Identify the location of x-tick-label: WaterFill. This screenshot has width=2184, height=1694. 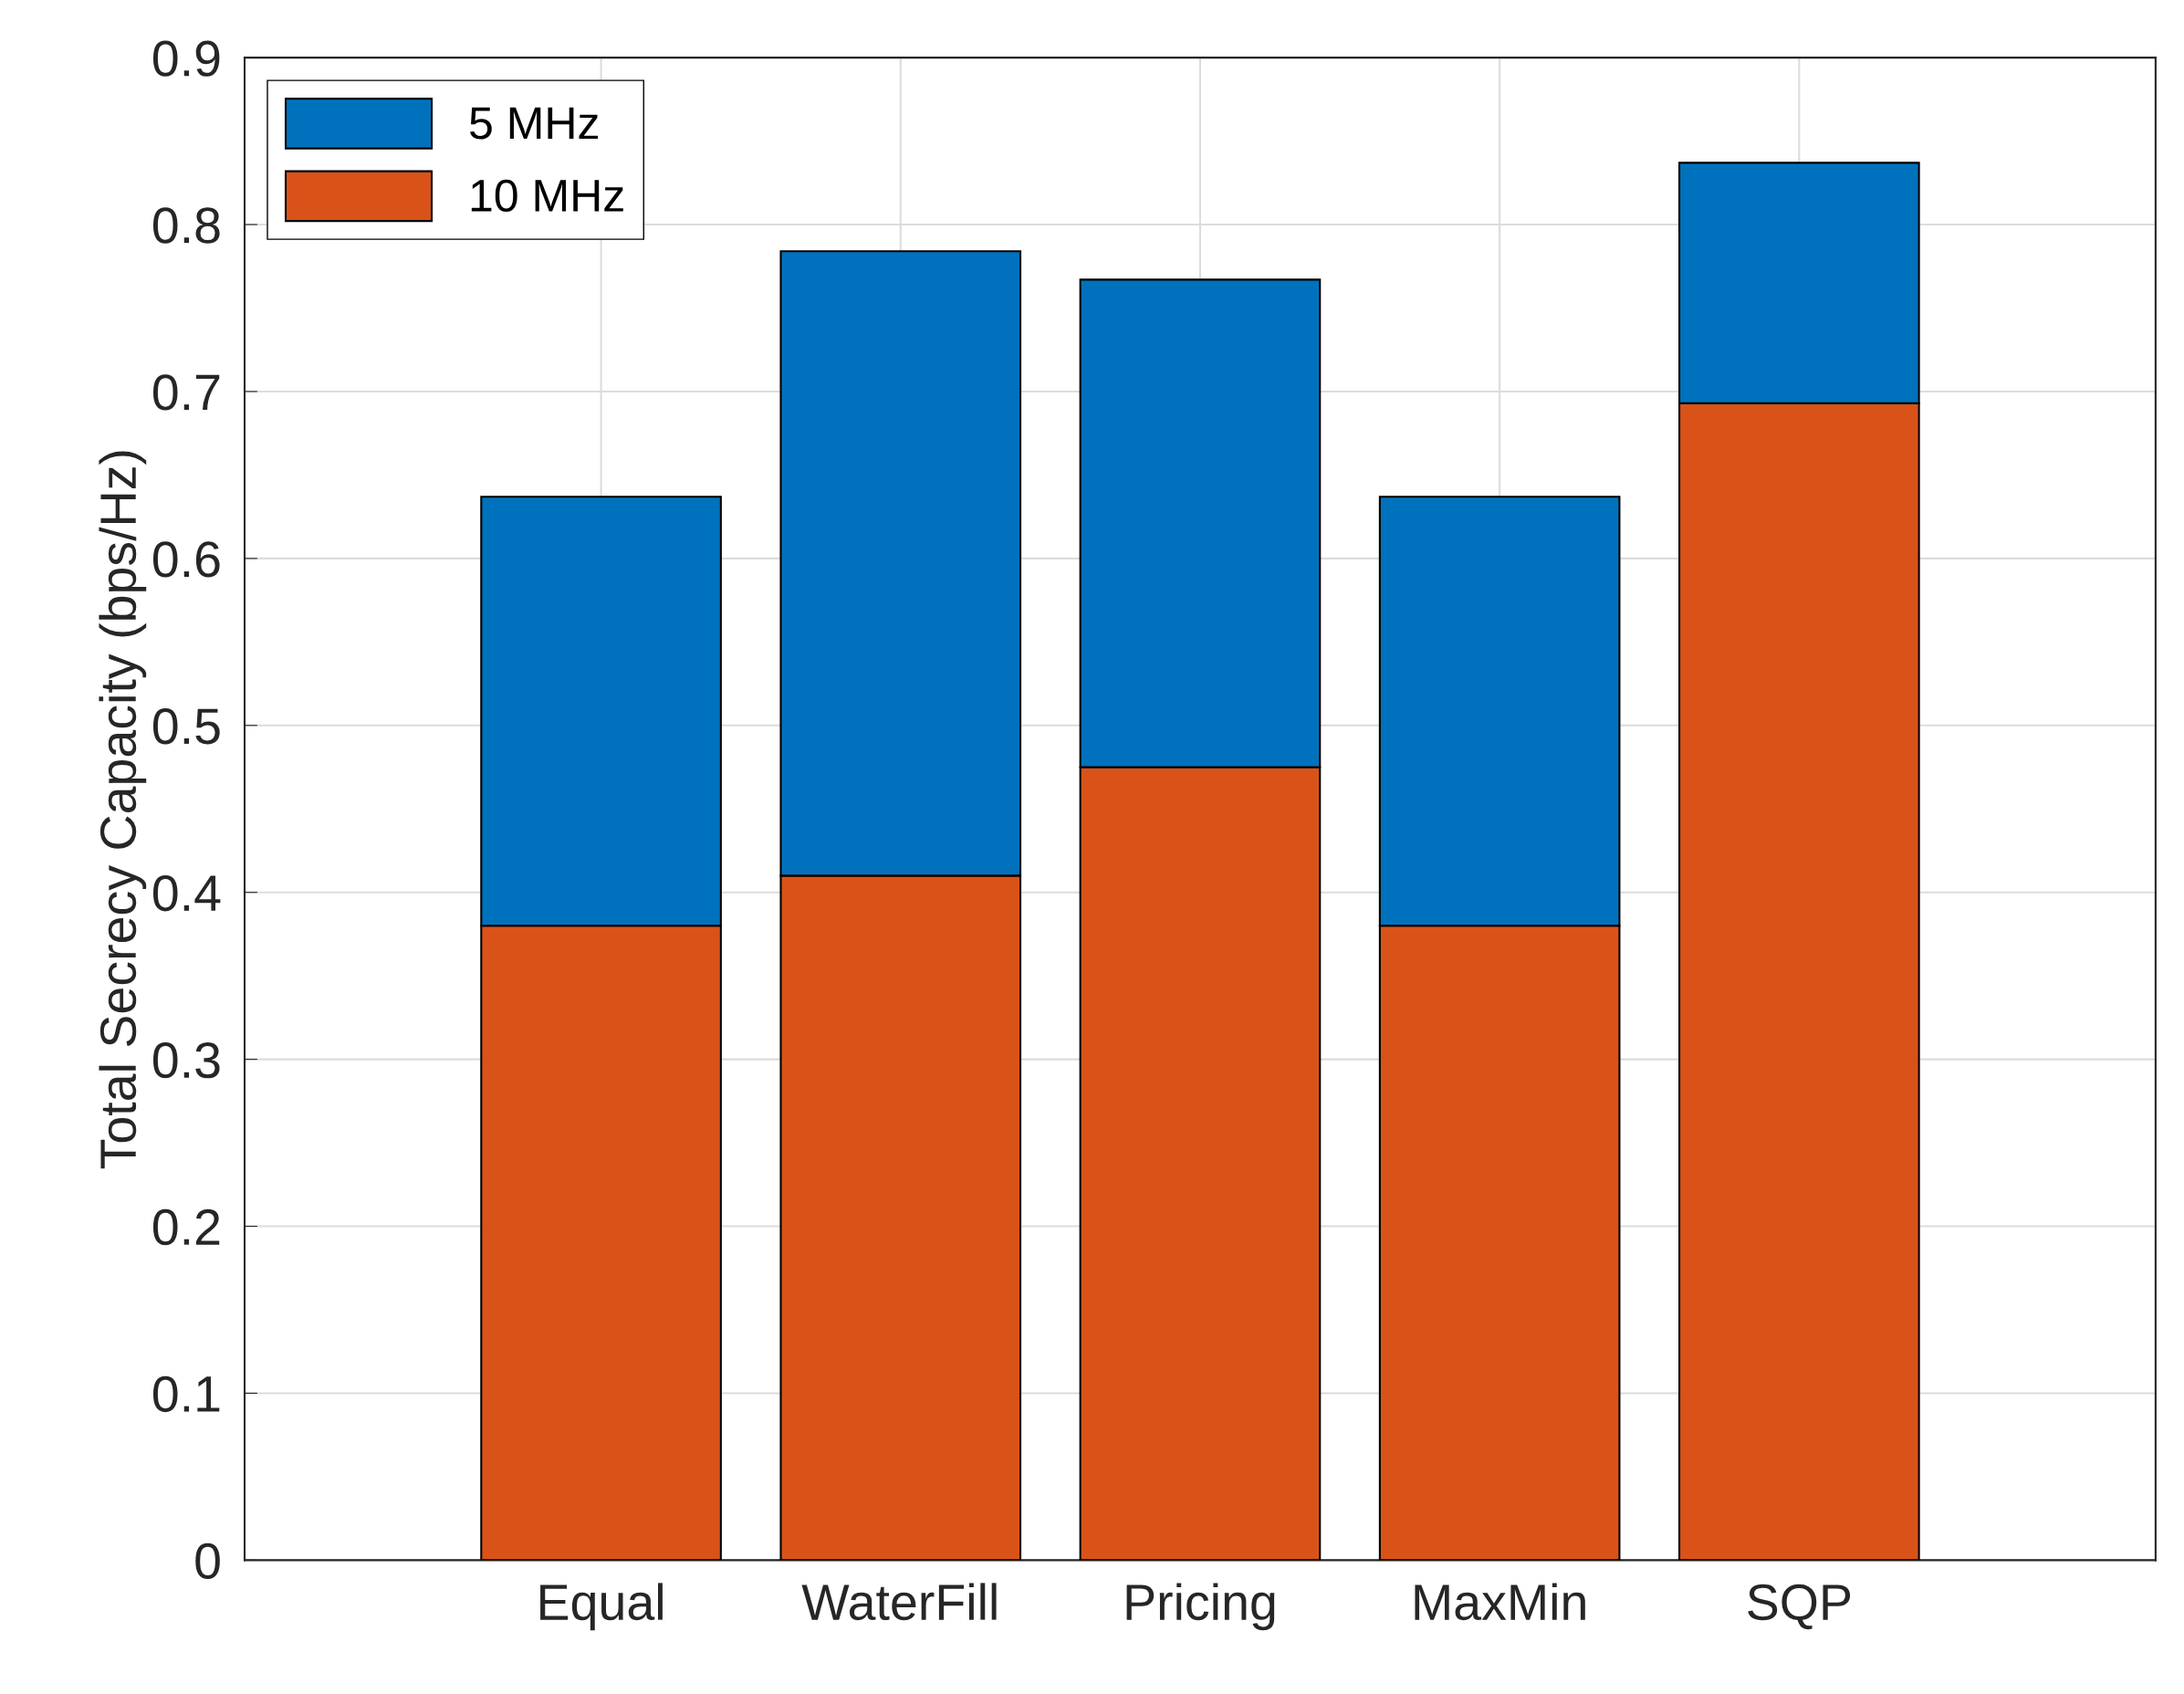
(899, 1602).